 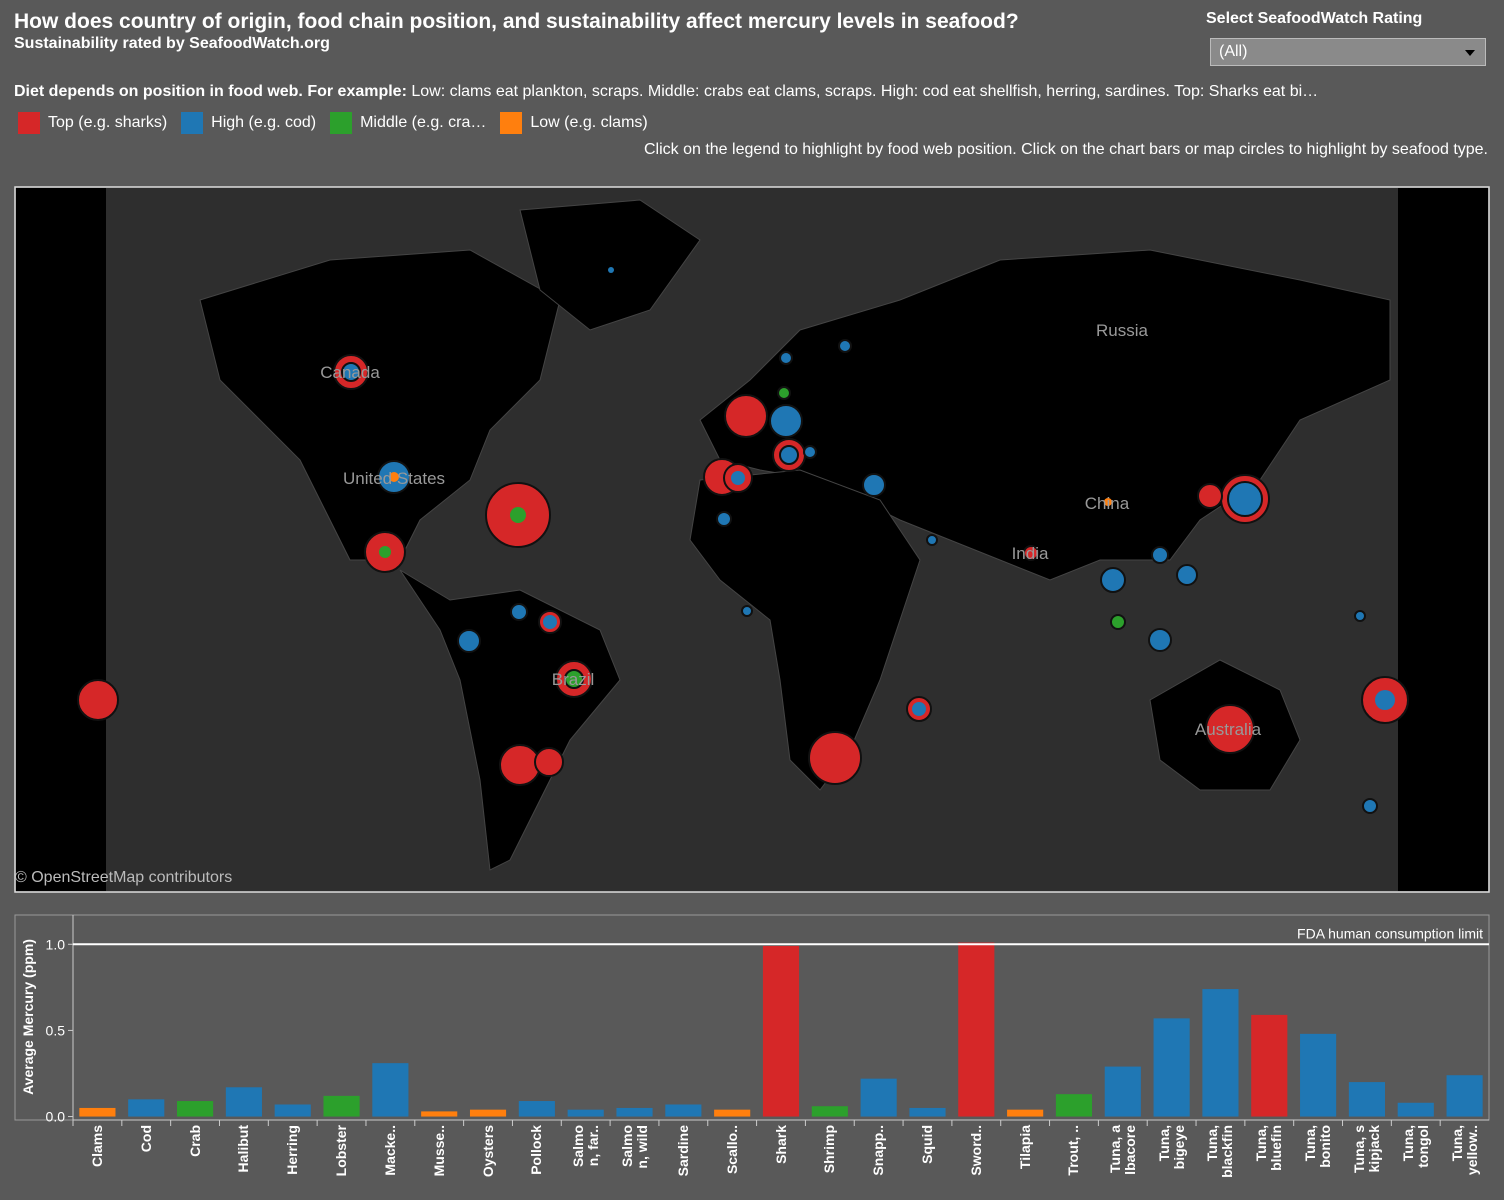 I want to click on x-tick-label: Sardine, so click(x=682, y=1151).